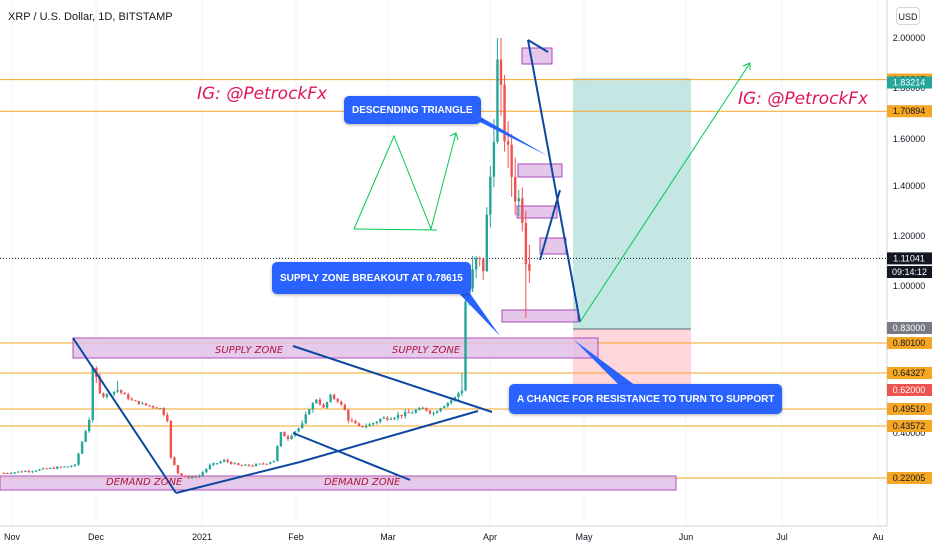 This screenshot has width=932, height=550. Describe the element at coordinates (249, 350) in the screenshot. I see `supply-zone-label-left: SUPPLY ZONE` at that location.